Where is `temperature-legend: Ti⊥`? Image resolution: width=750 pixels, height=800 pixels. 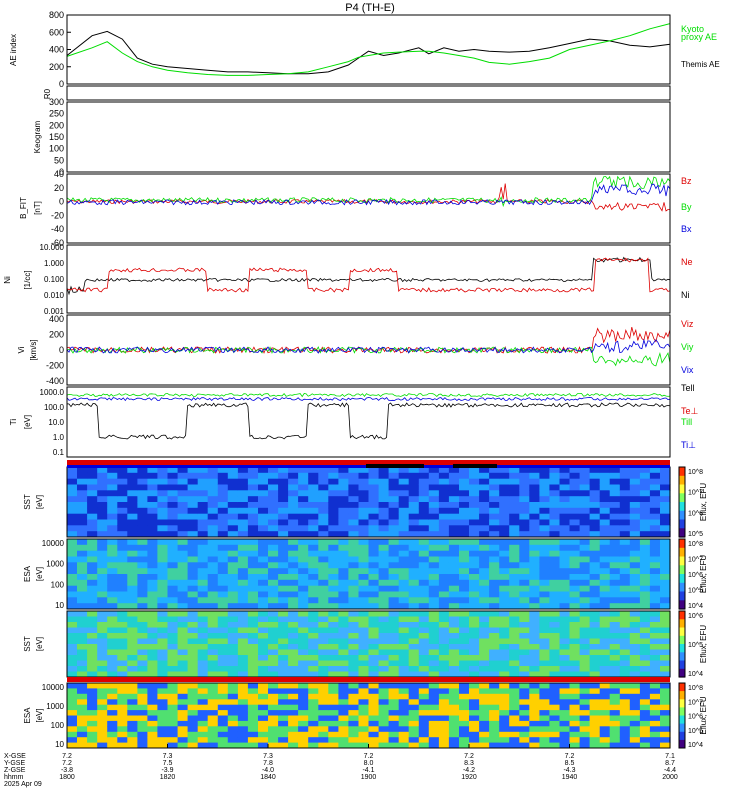
temperature-legend: Ti⊥ is located at coordinates (688, 445).